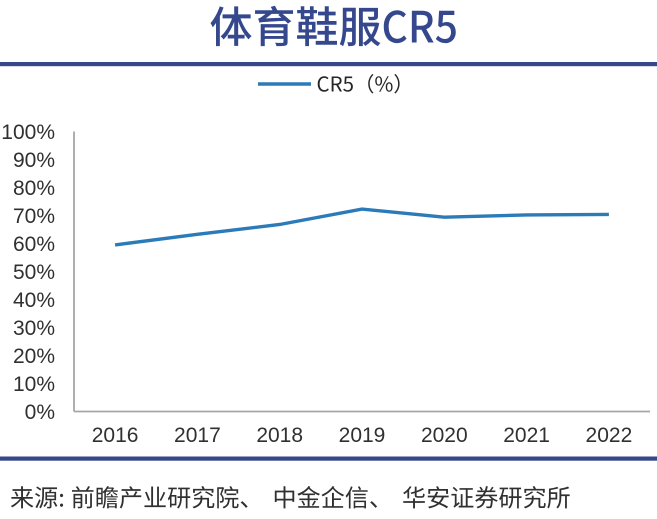  Describe the element at coordinates (34, 160) in the screenshot. I see `svg-text: 90%` at that location.